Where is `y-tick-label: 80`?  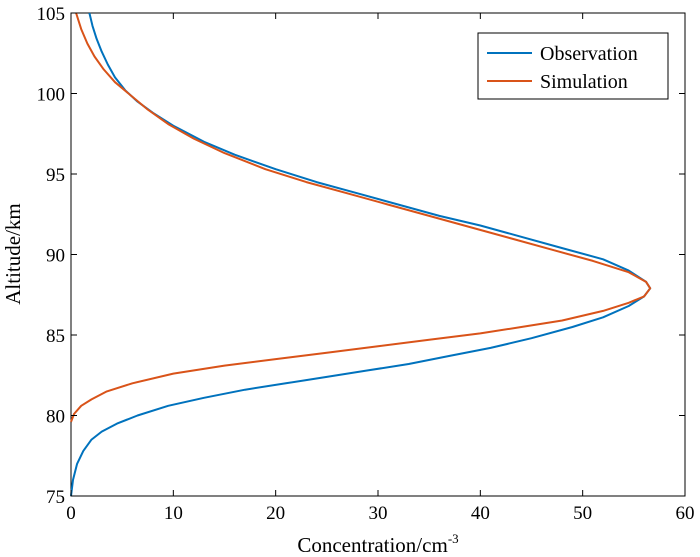
y-tick-label: 80 is located at coordinates (55, 417).